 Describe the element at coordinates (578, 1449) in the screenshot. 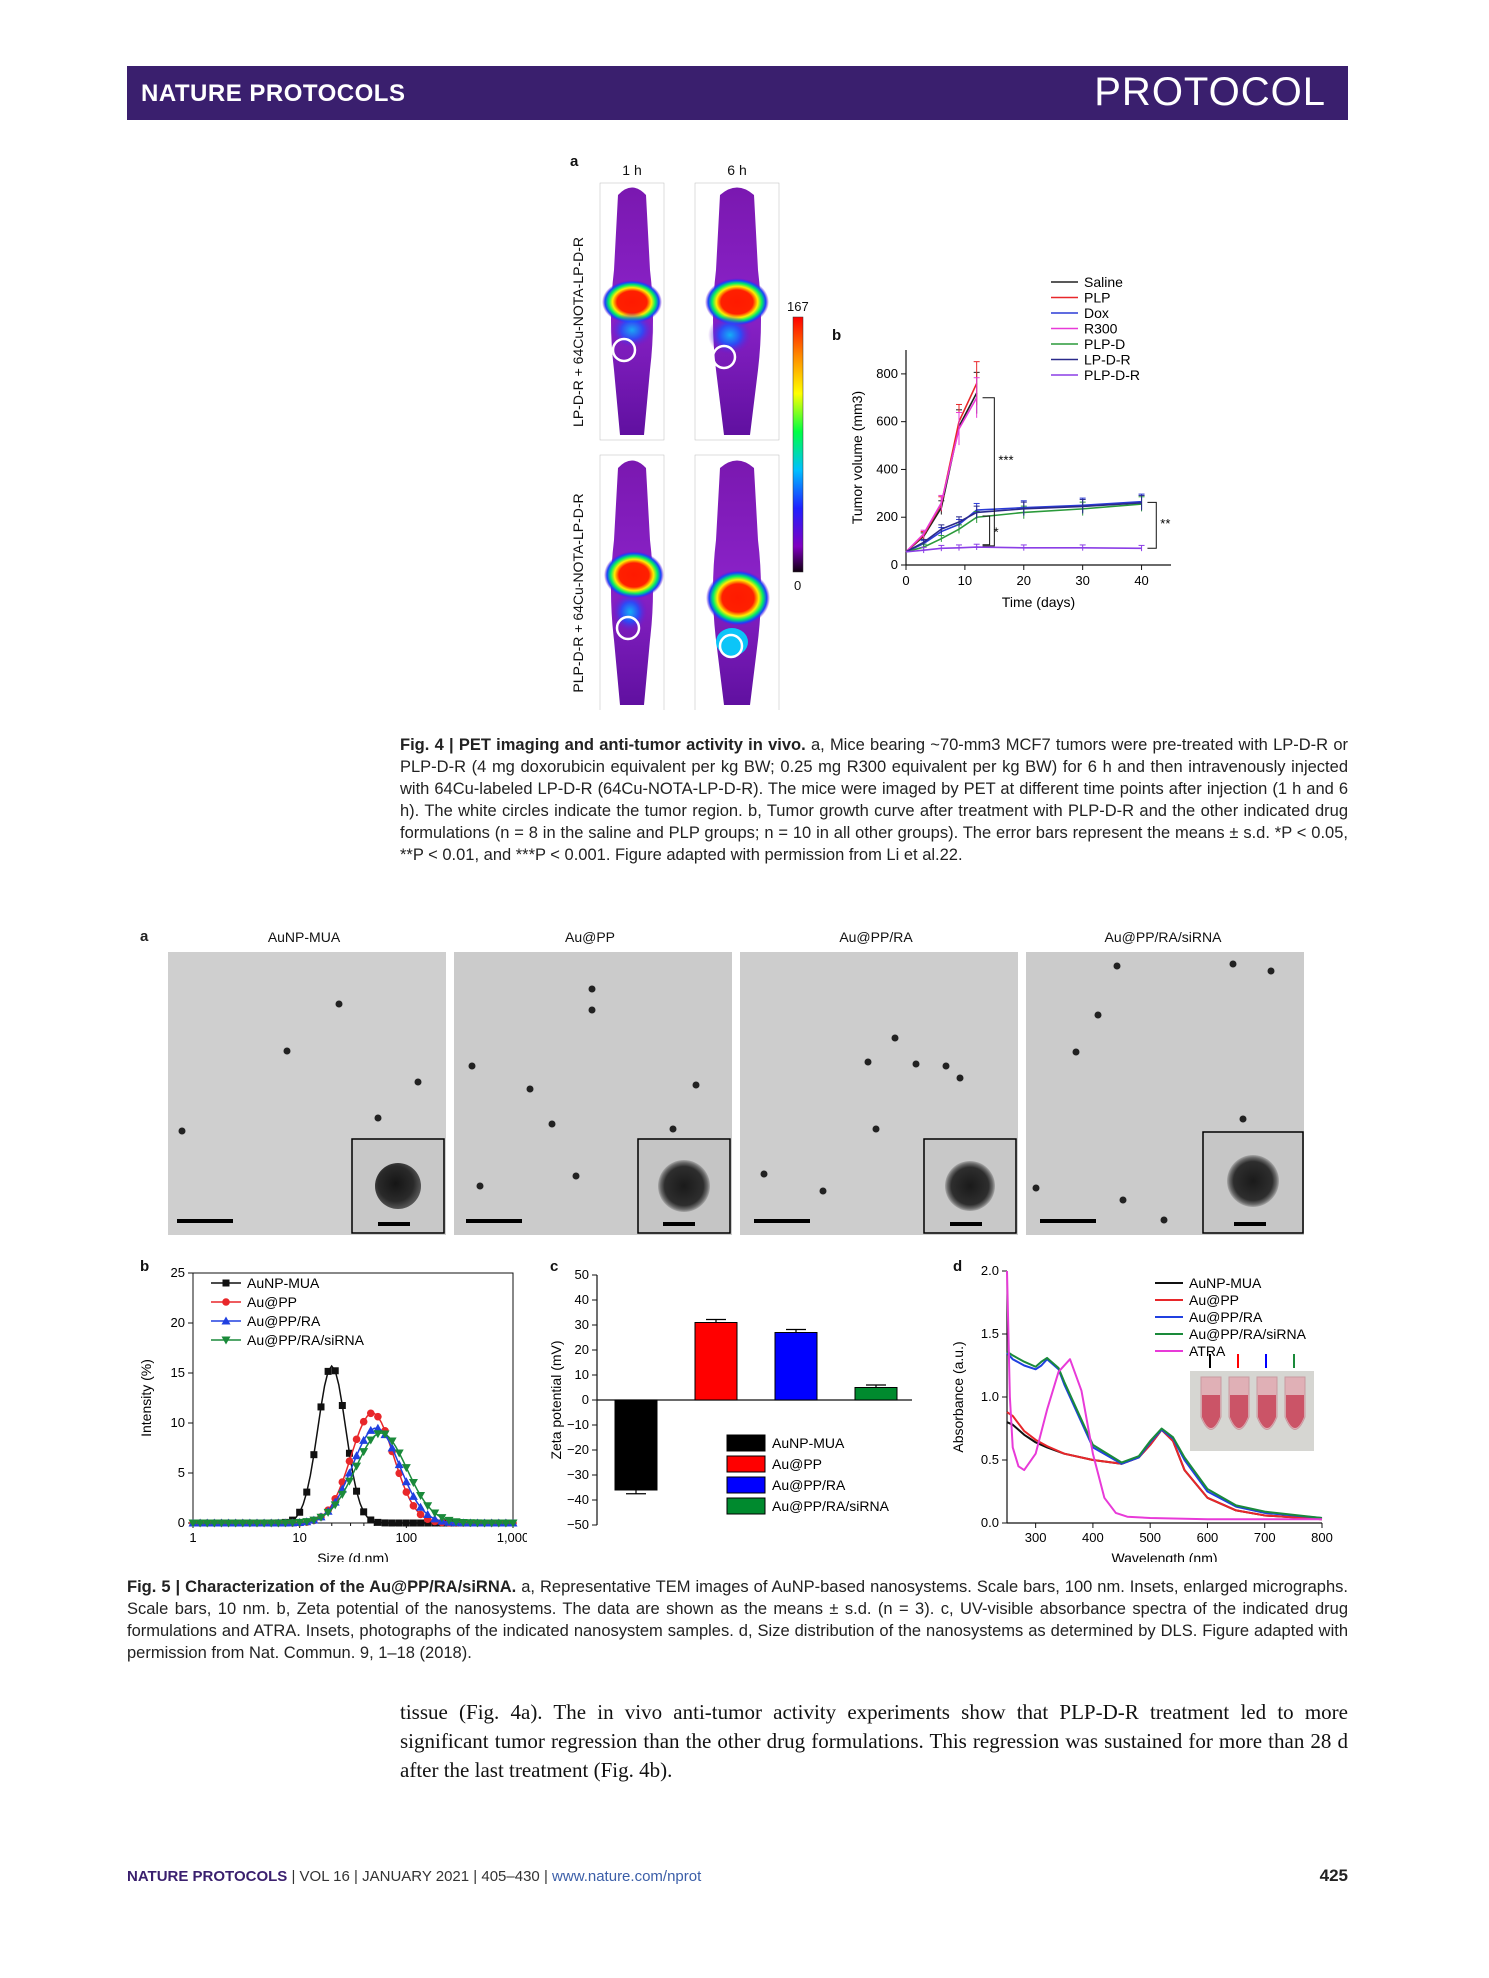

I see `y-tick-label: −20` at that location.